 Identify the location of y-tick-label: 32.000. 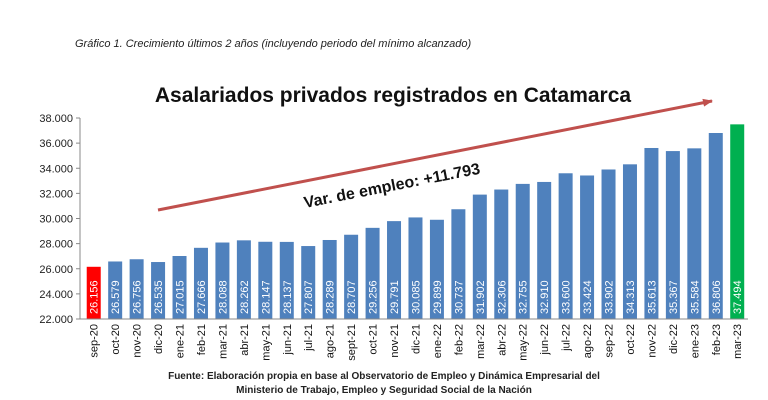
(56, 194).